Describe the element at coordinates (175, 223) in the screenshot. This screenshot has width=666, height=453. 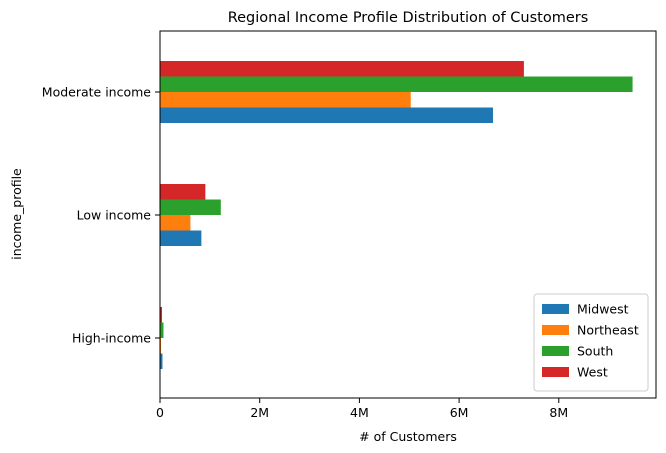
I see `bar-northeast-low-income` at that location.